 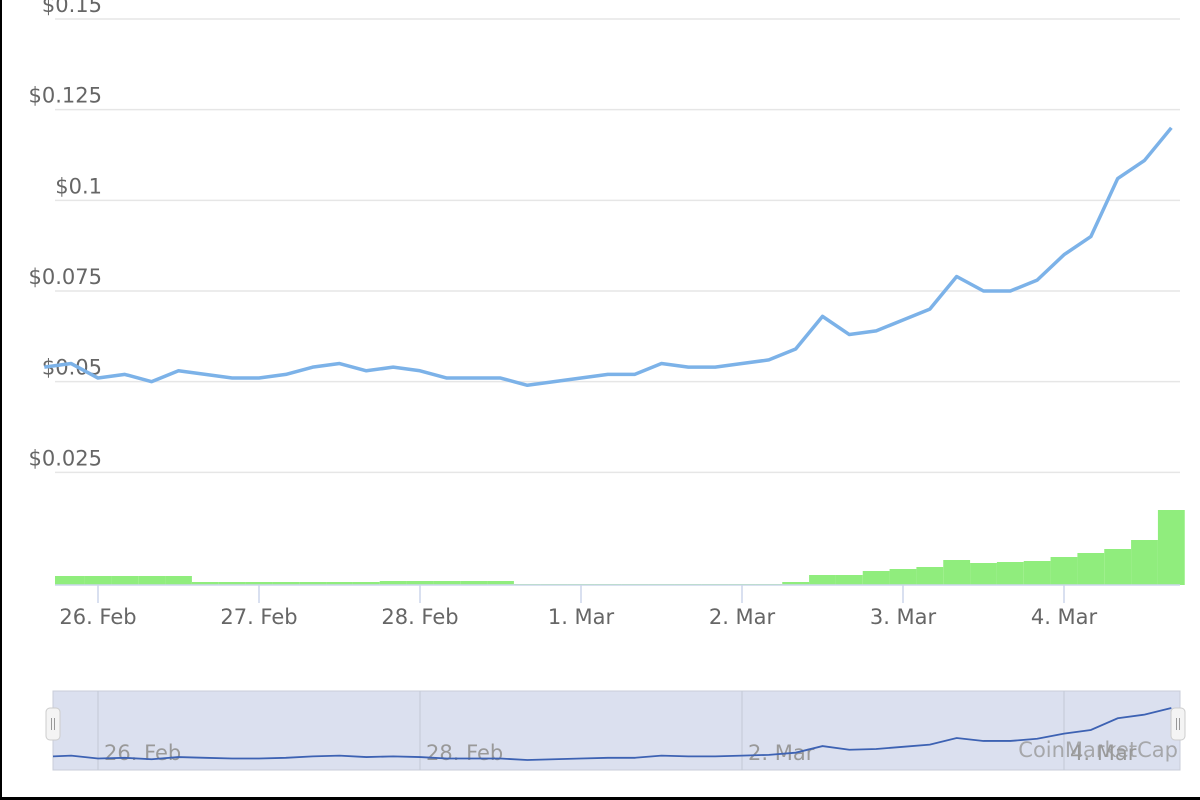 I want to click on navigator-label: 28. Feb, so click(x=464, y=753).